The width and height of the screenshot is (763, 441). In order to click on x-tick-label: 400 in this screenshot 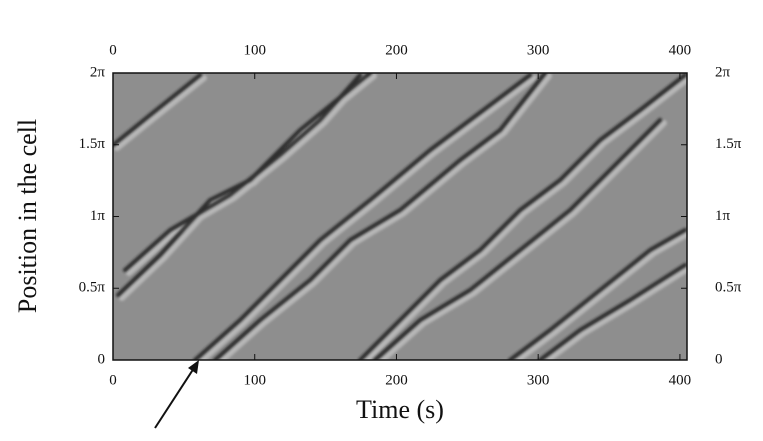, I will do `click(680, 380)`.